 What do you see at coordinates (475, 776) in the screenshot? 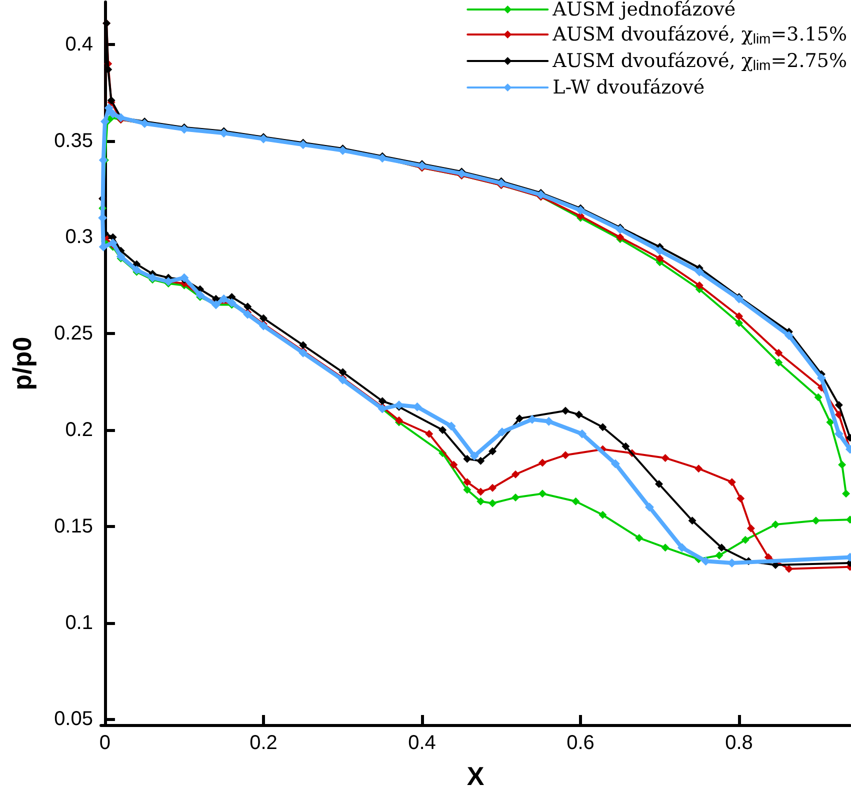
I see `x-axis-title: X` at bounding box center [475, 776].